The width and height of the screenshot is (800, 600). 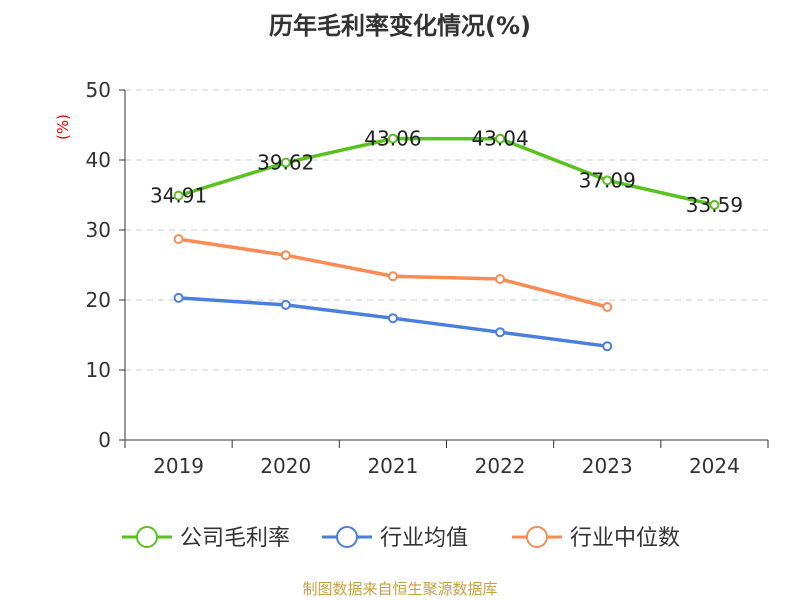 I want to click on data-label: 43.04, so click(x=499, y=139).